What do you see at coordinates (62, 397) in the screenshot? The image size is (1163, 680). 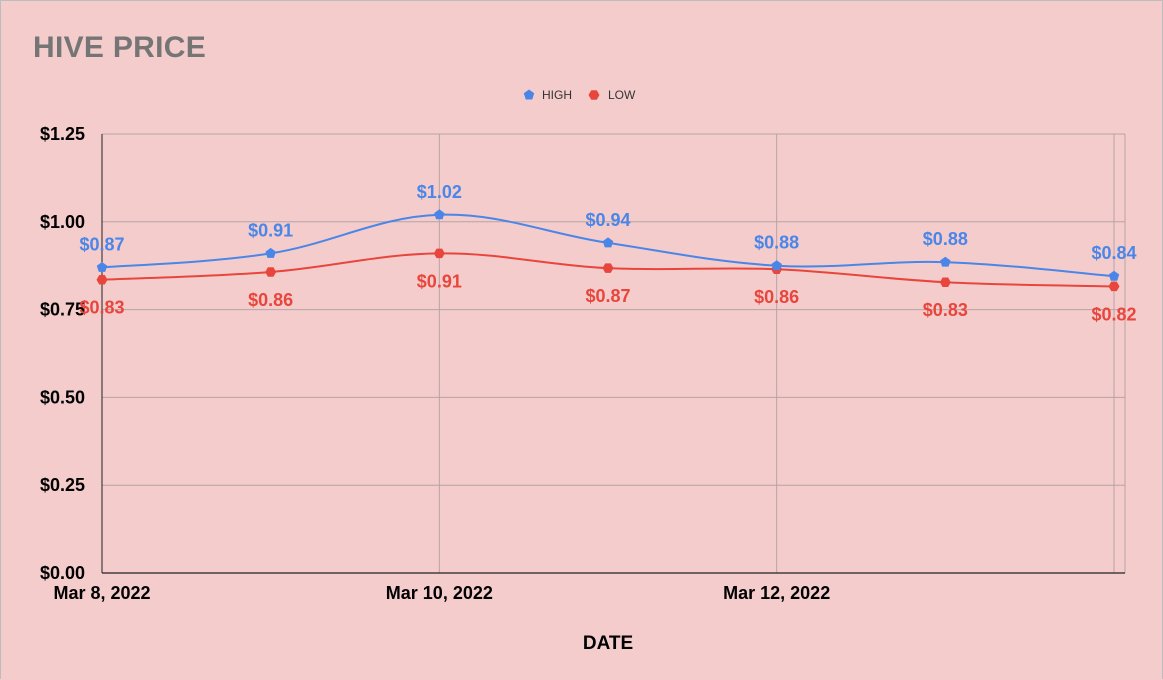 I see `y-tick-label: $0.50` at bounding box center [62, 397].